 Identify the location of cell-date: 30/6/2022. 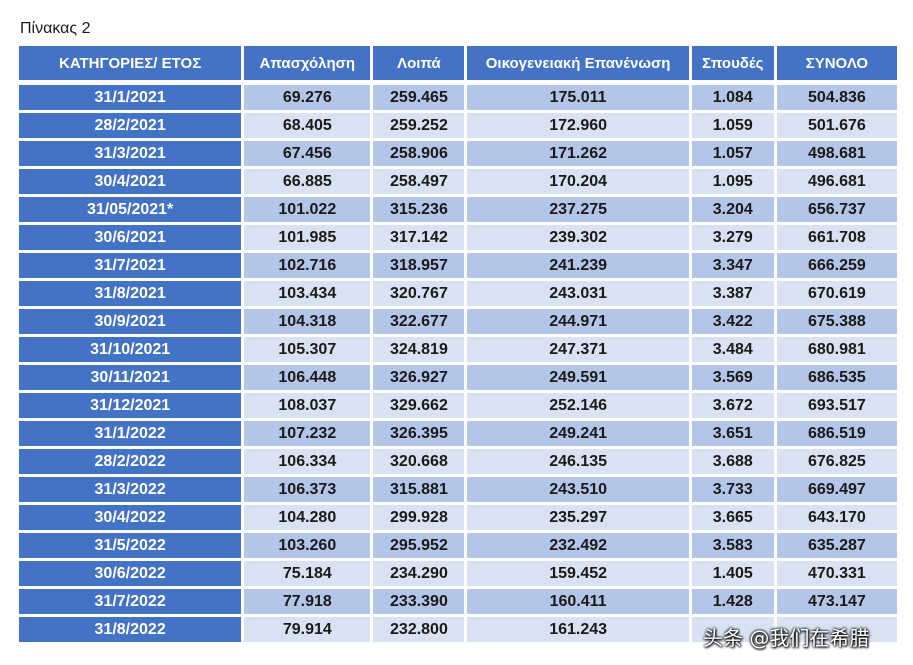
(130, 573).